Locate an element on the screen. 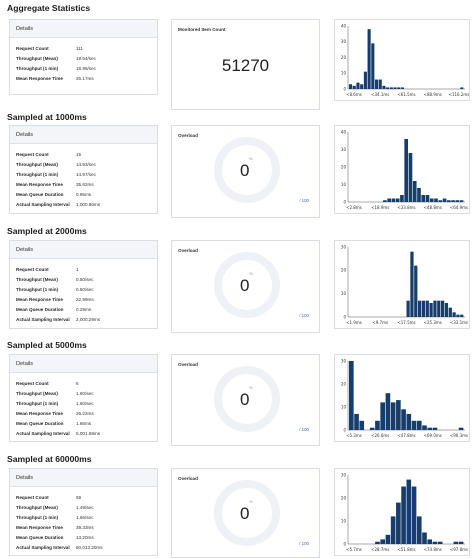  mean-response-value: 26.17ms is located at coordinates (85, 78).